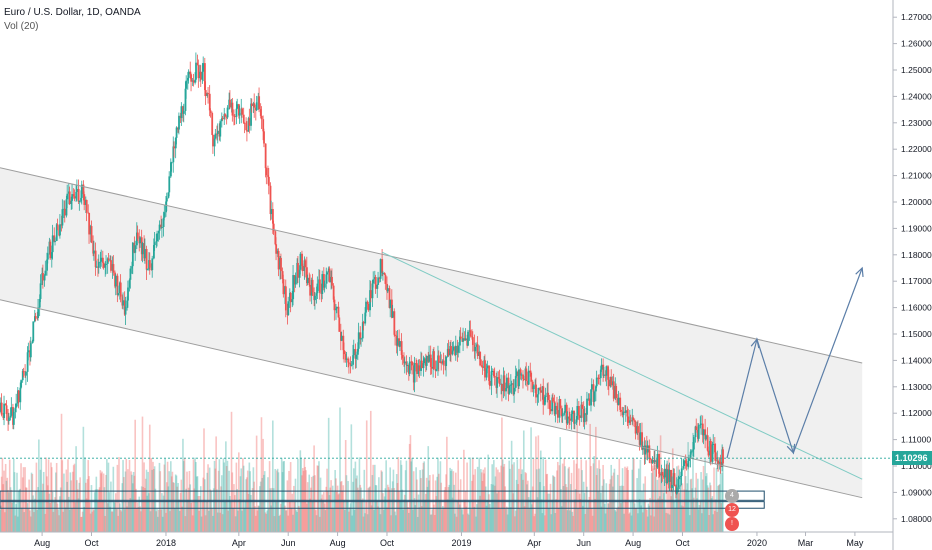 The height and width of the screenshot is (550, 932). Describe the element at coordinates (916, 44) in the screenshot. I see `y-tick-label: 1.26000` at that location.